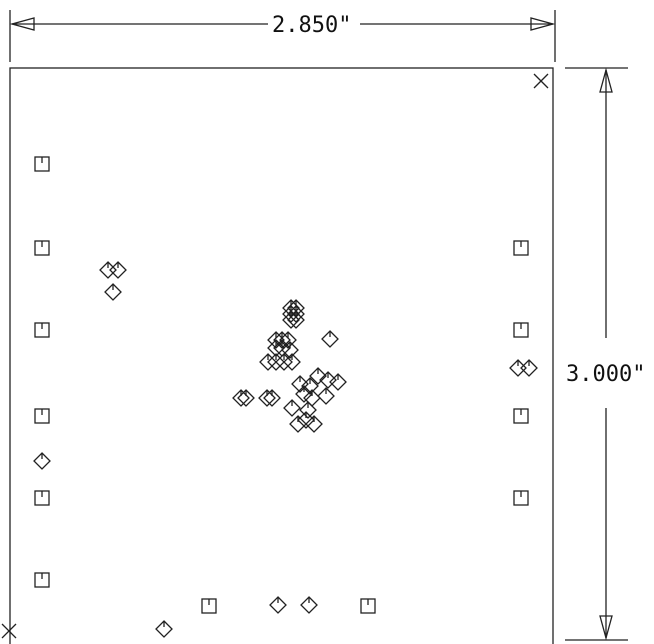 This screenshot has width=654, height=644. I want to click on height-dimension: 3.000", so click(605, 354).